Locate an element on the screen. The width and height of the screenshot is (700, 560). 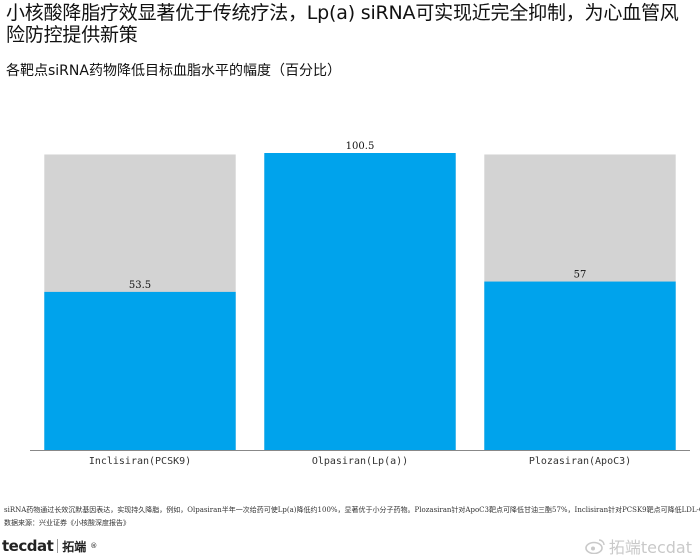
brand-divider is located at coordinates (58, 546).